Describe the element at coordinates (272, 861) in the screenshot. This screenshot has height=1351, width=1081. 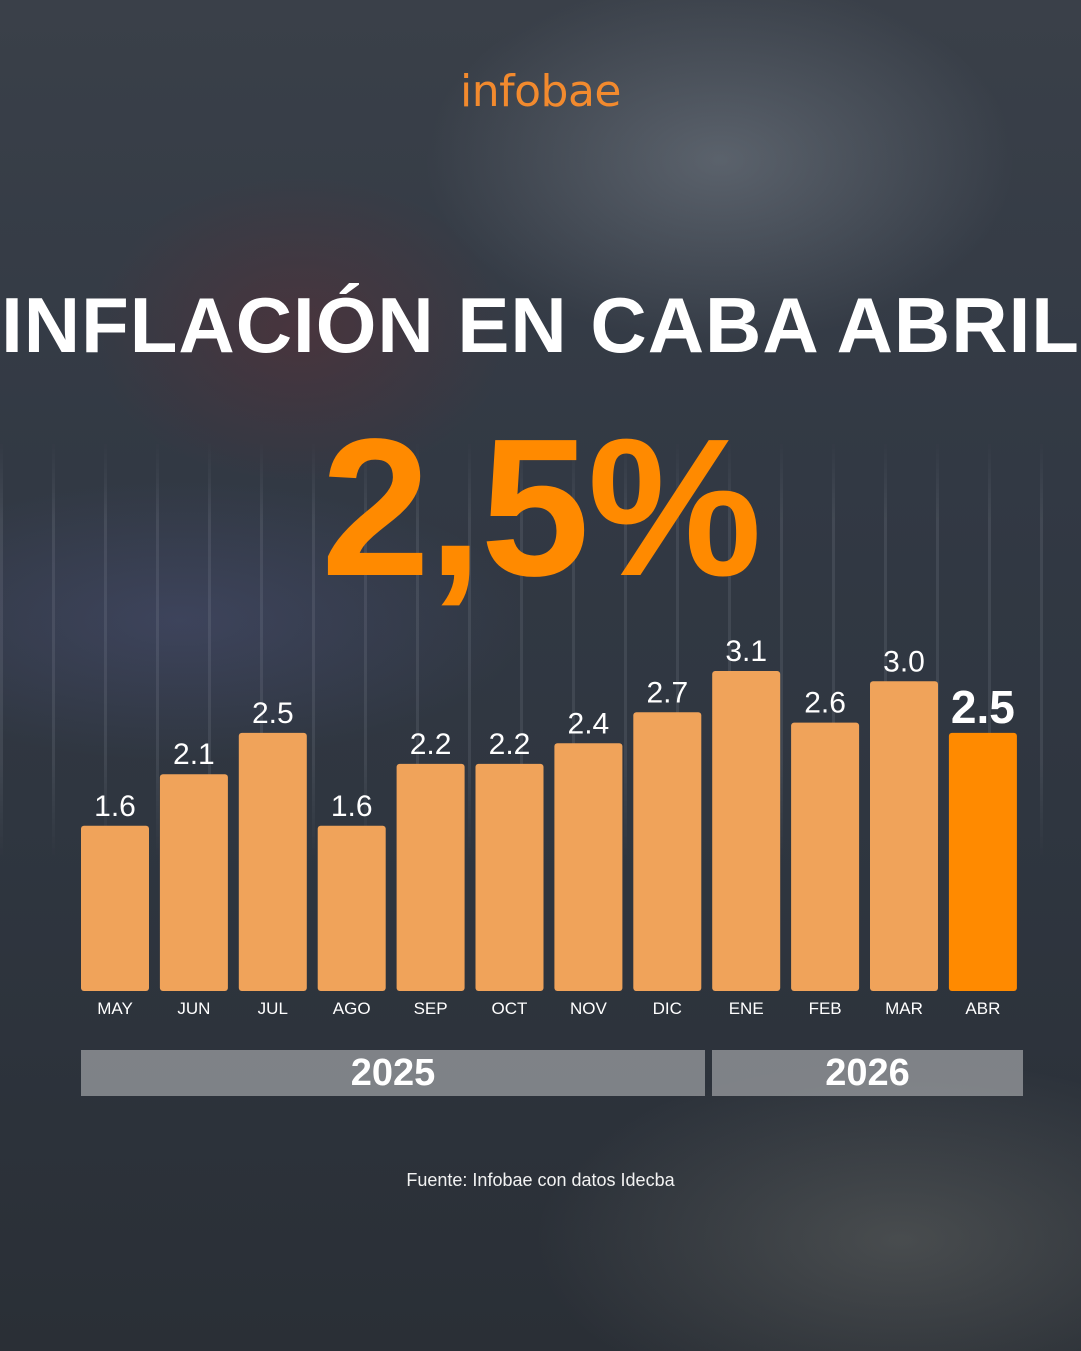
I see `bar-jul` at that location.